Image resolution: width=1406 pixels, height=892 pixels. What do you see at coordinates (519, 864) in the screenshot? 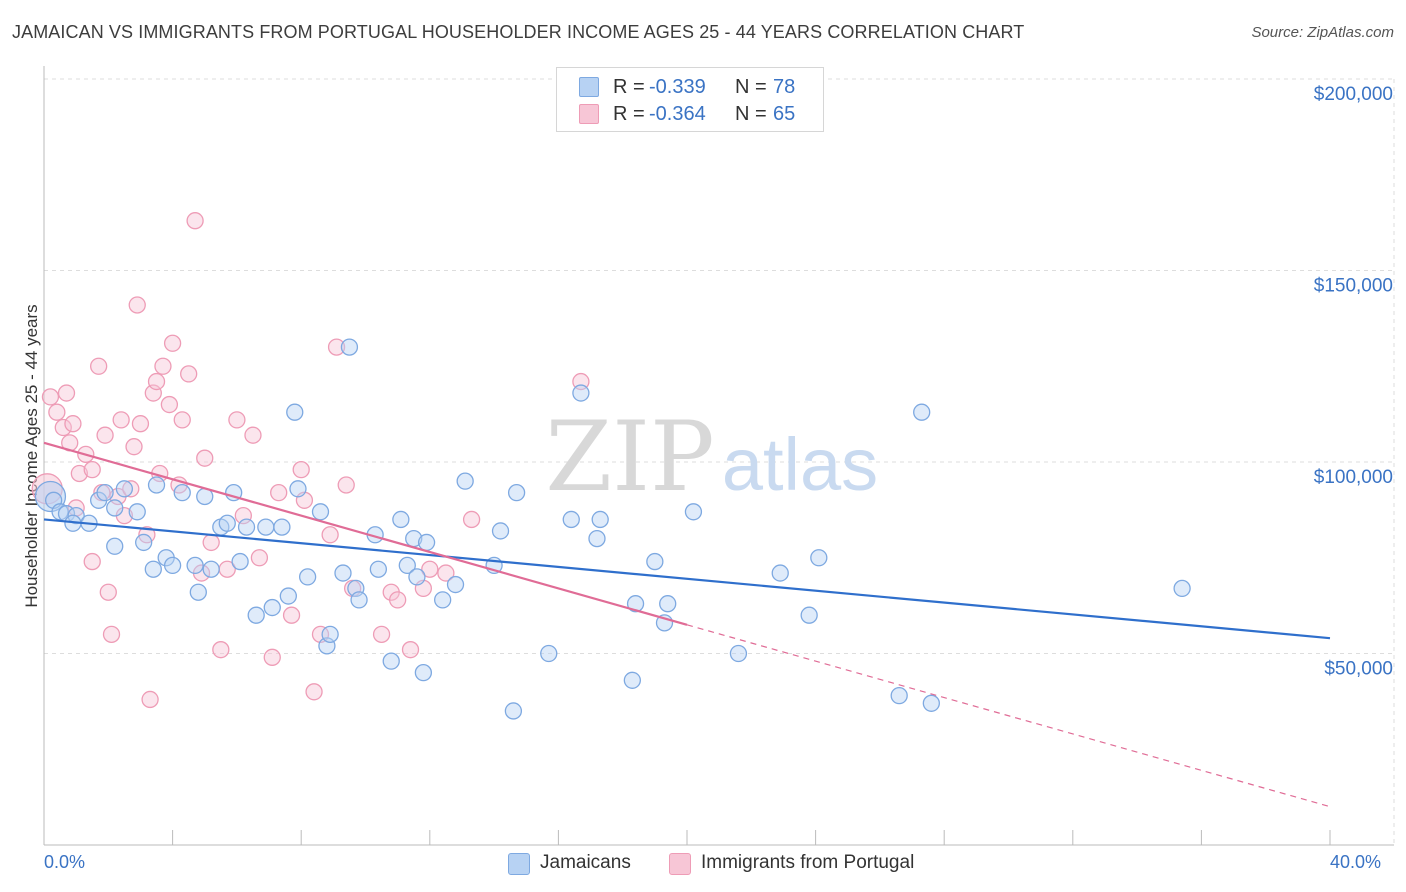
I see `blue-swatch` at bounding box center [519, 864].